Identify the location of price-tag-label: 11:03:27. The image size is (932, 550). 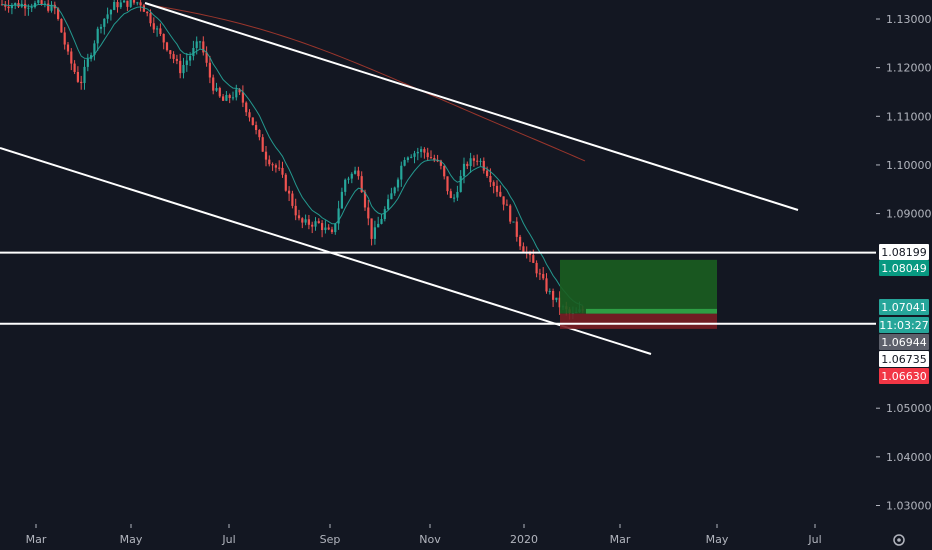
(903, 325).